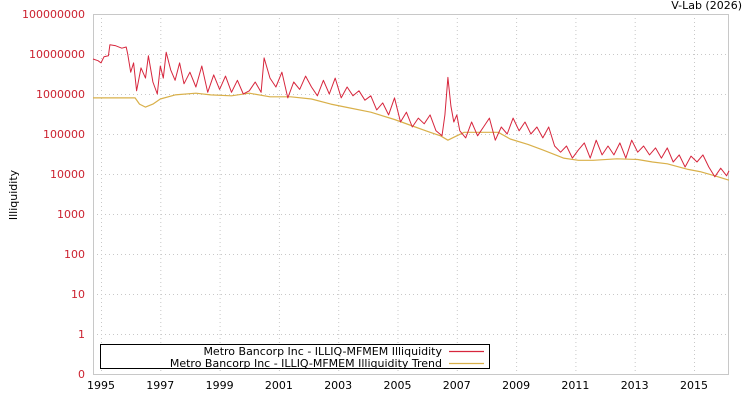 The width and height of the screenshot is (750, 400). What do you see at coordinates (64, 134) in the screenshot?
I see `y-tick-label: 100000` at bounding box center [64, 134].